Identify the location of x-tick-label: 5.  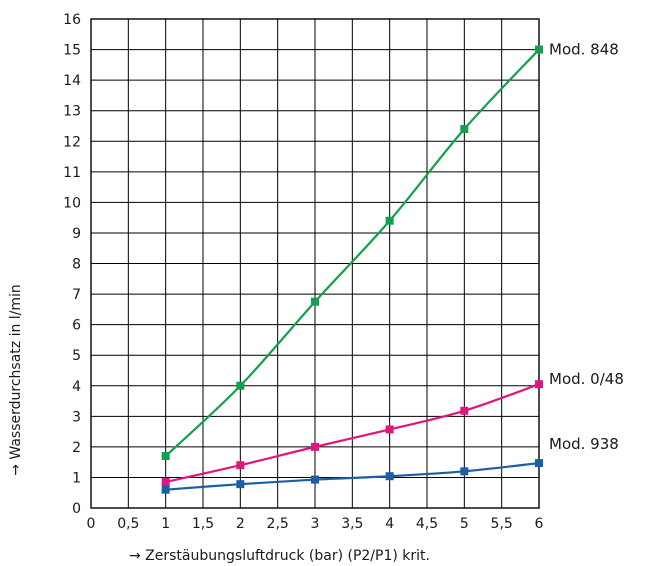
(464, 524).